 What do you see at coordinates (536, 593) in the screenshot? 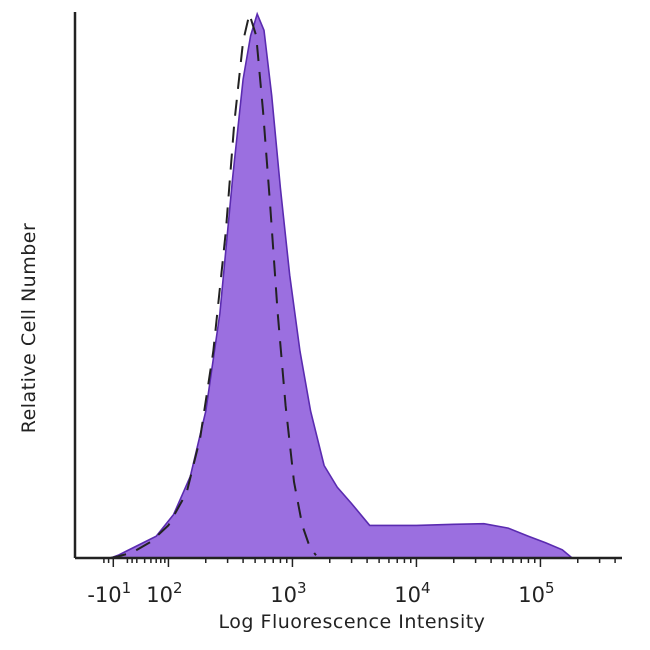
I see `x-tick-label: 10⁵` at bounding box center [536, 593].